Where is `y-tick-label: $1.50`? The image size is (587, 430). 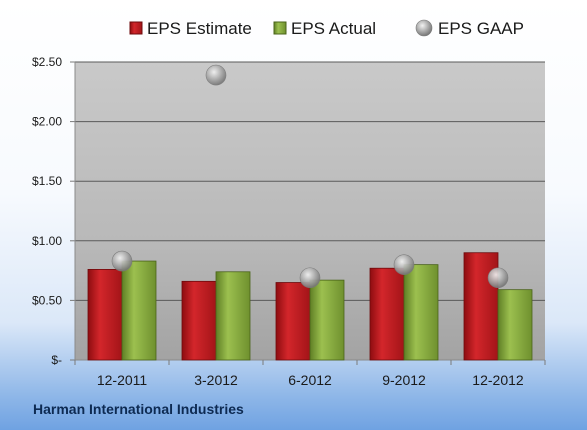 y-tick-label: $1.50 is located at coordinates (47, 181).